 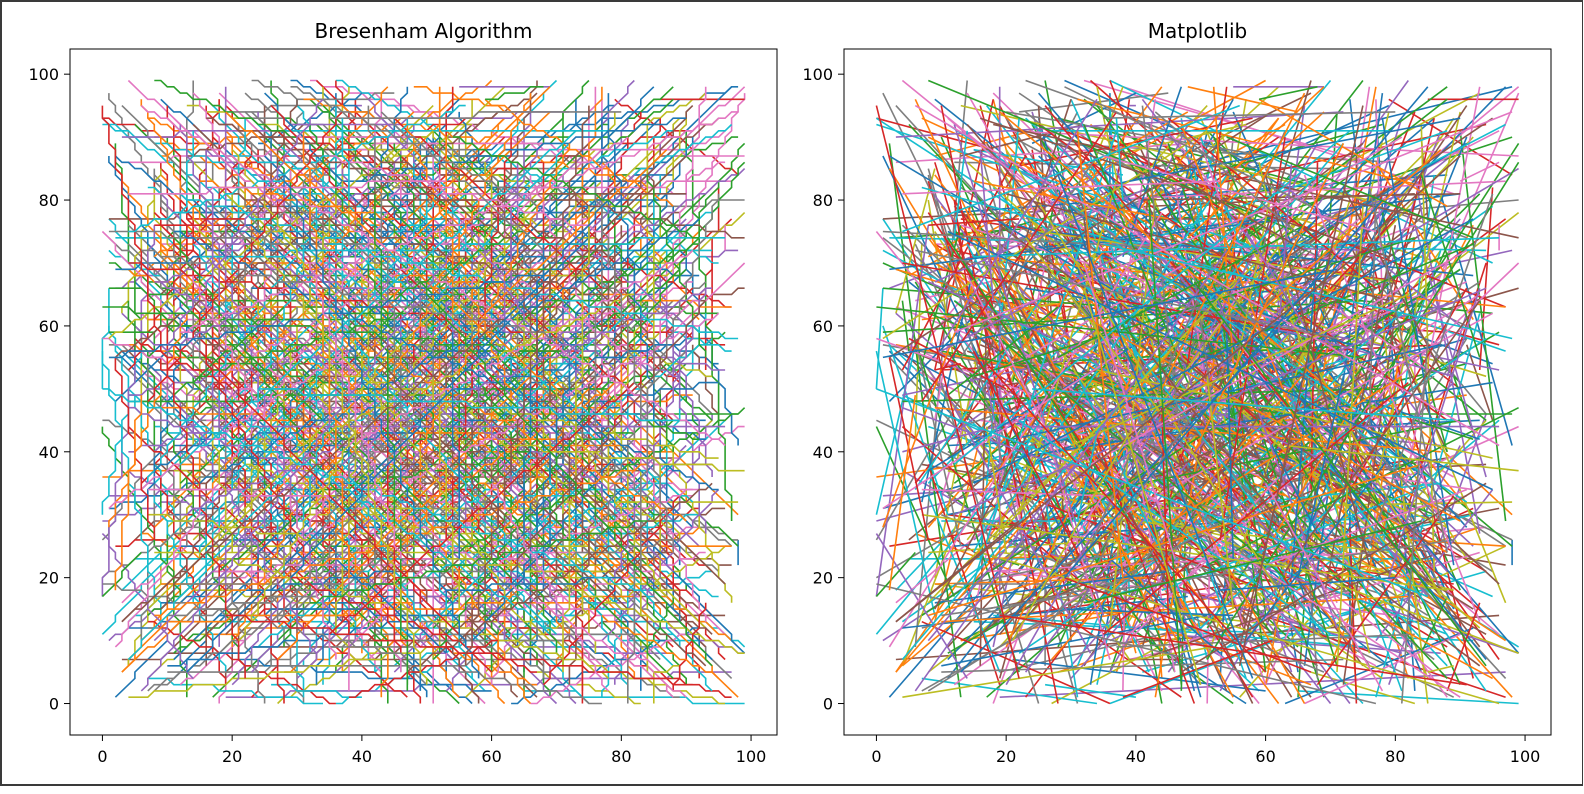 I want to click on y-tick-label: 20, so click(x=823, y=578).